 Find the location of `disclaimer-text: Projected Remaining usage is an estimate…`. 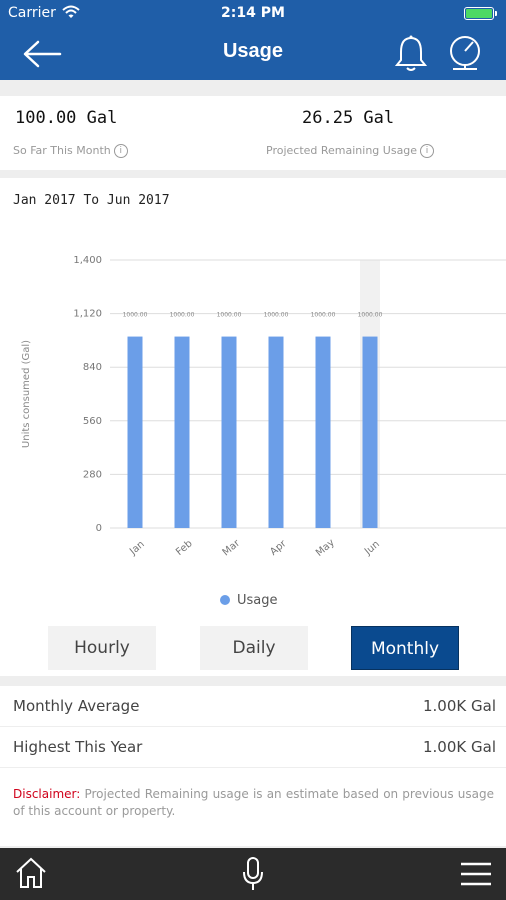

disclaimer-text: Projected Remaining usage is an estimate… is located at coordinates (253, 802).